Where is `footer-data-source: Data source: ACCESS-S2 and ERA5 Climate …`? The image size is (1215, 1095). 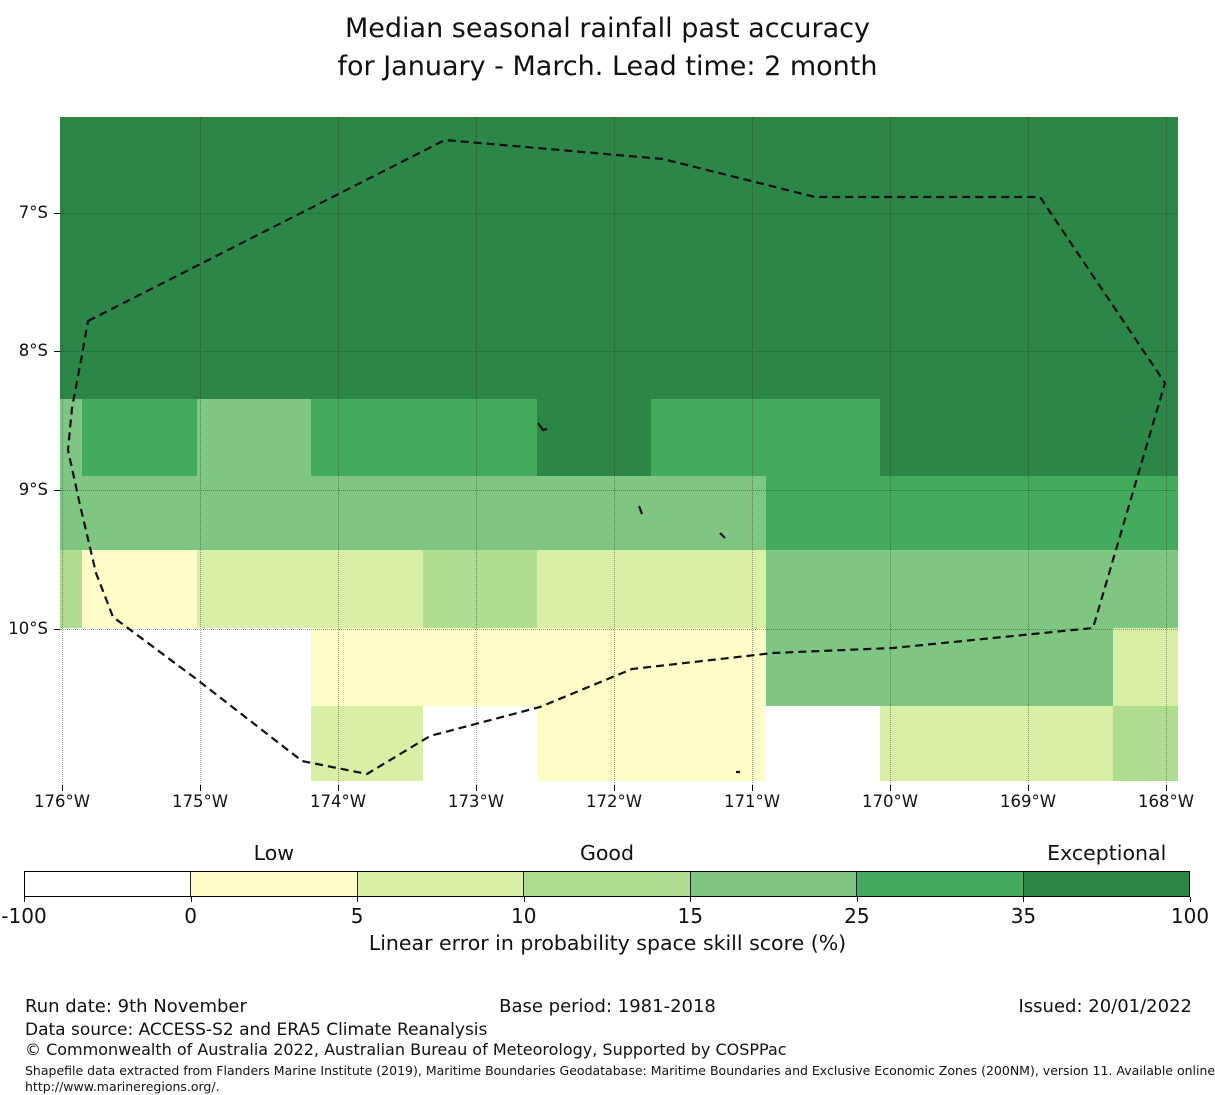
footer-data-source: Data source: ACCESS-S2 and ERA5 Climate … is located at coordinates (256, 1030).